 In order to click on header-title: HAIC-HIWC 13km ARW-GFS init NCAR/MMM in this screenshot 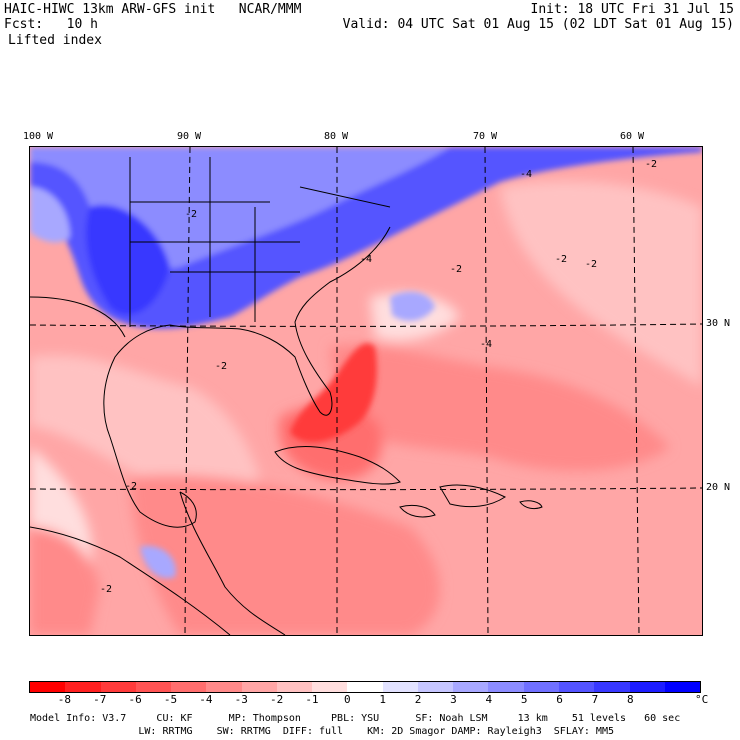, I will do `click(153, 9)`.